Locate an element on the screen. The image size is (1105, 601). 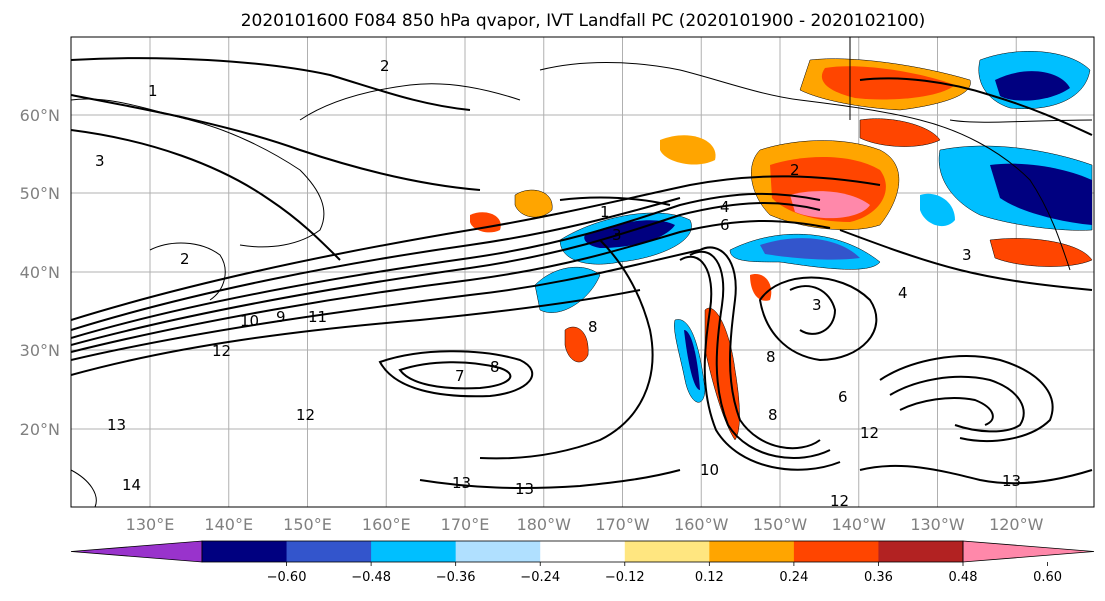
colorbar-tick-label: −0.48 is located at coordinates (371, 577).